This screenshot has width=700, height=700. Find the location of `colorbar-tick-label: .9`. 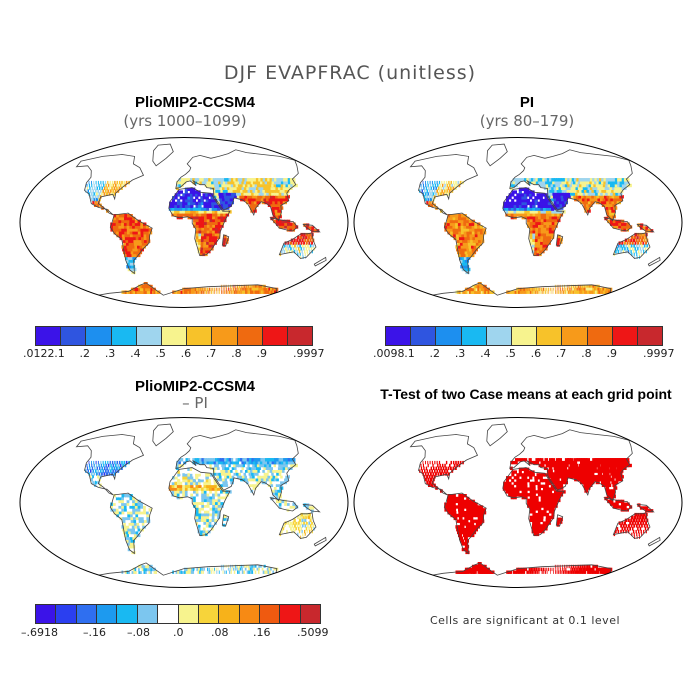

colorbar-tick-label: .9 is located at coordinates (261, 353).